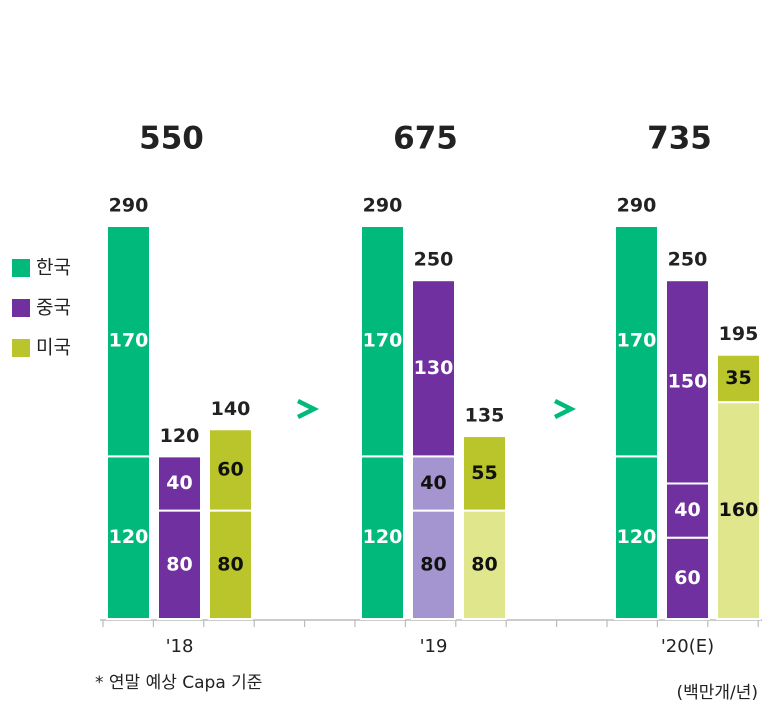 This screenshot has width=762, height=705. I want to click on x-tick-label: '20(E), so click(687, 646).